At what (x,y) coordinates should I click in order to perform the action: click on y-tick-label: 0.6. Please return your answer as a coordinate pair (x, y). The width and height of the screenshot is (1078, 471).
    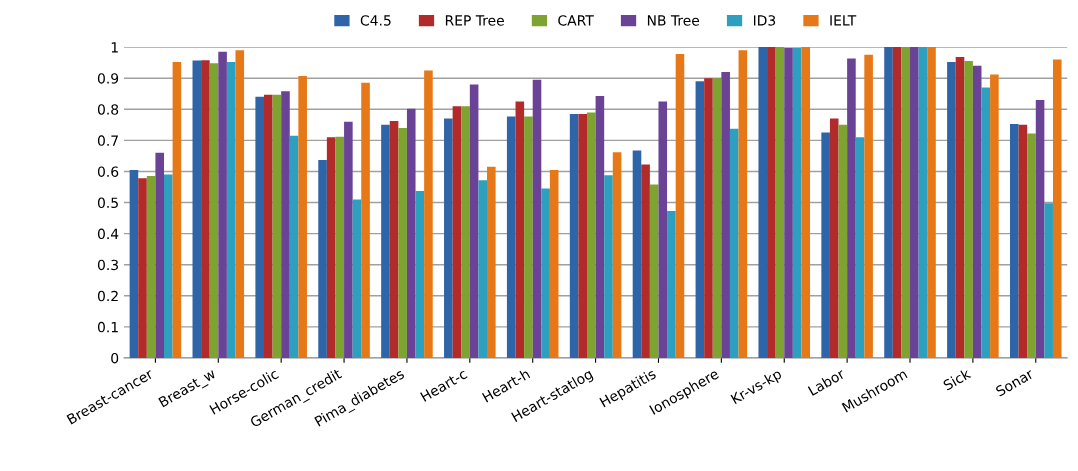
    Looking at the image, I should click on (108, 171).